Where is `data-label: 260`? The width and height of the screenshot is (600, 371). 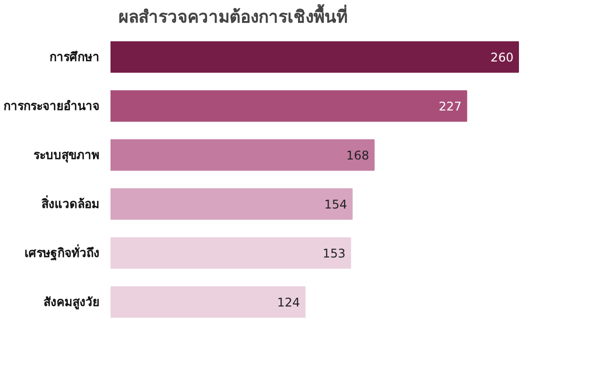
data-label: 260 is located at coordinates (502, 57).